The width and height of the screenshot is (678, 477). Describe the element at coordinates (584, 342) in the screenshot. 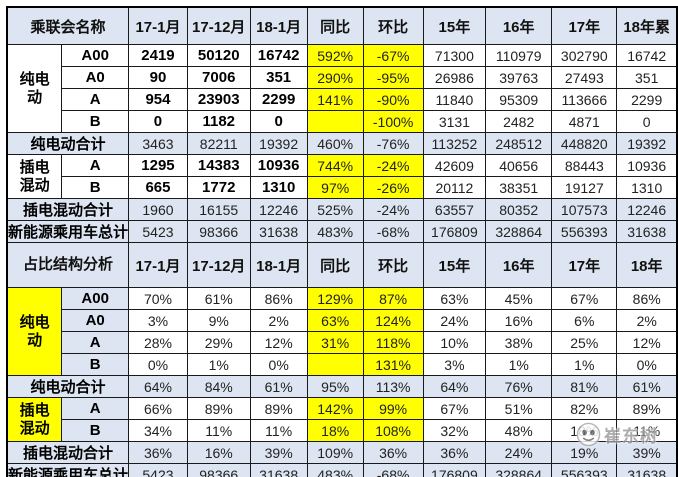

I see `cell: 25%` at that location.